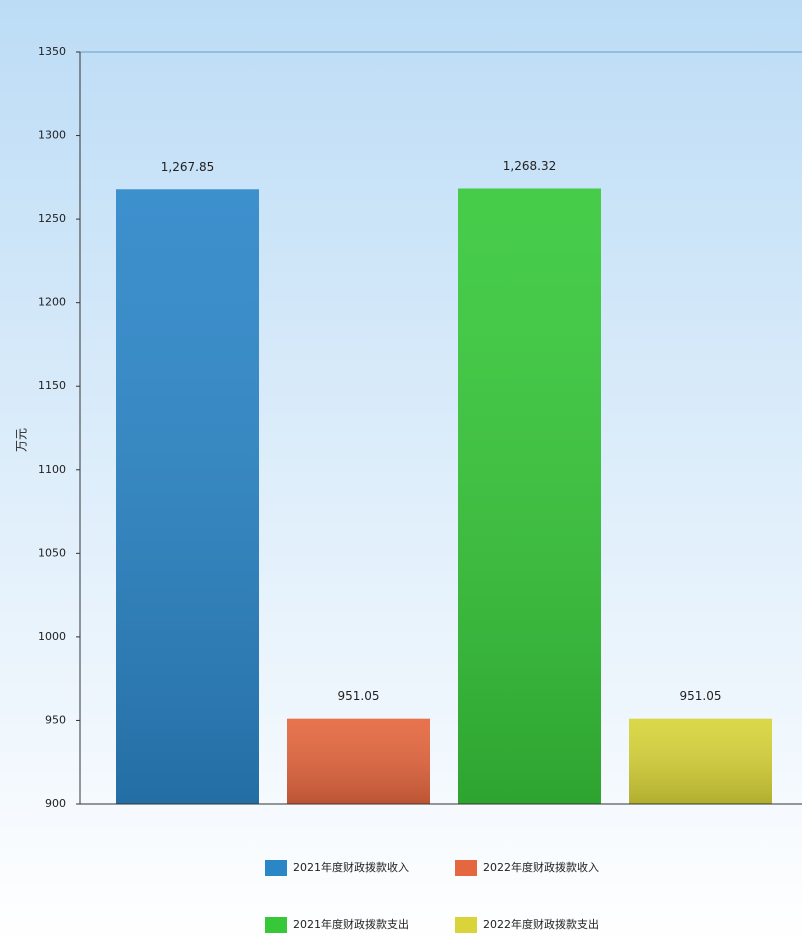 The width and height of the screenshot is (802, 945). What do you see at coordinates (541, 867) in the screenshot?
I see `legend-label: 2022年度财政拨款收入` at bounding box center [541, 867].